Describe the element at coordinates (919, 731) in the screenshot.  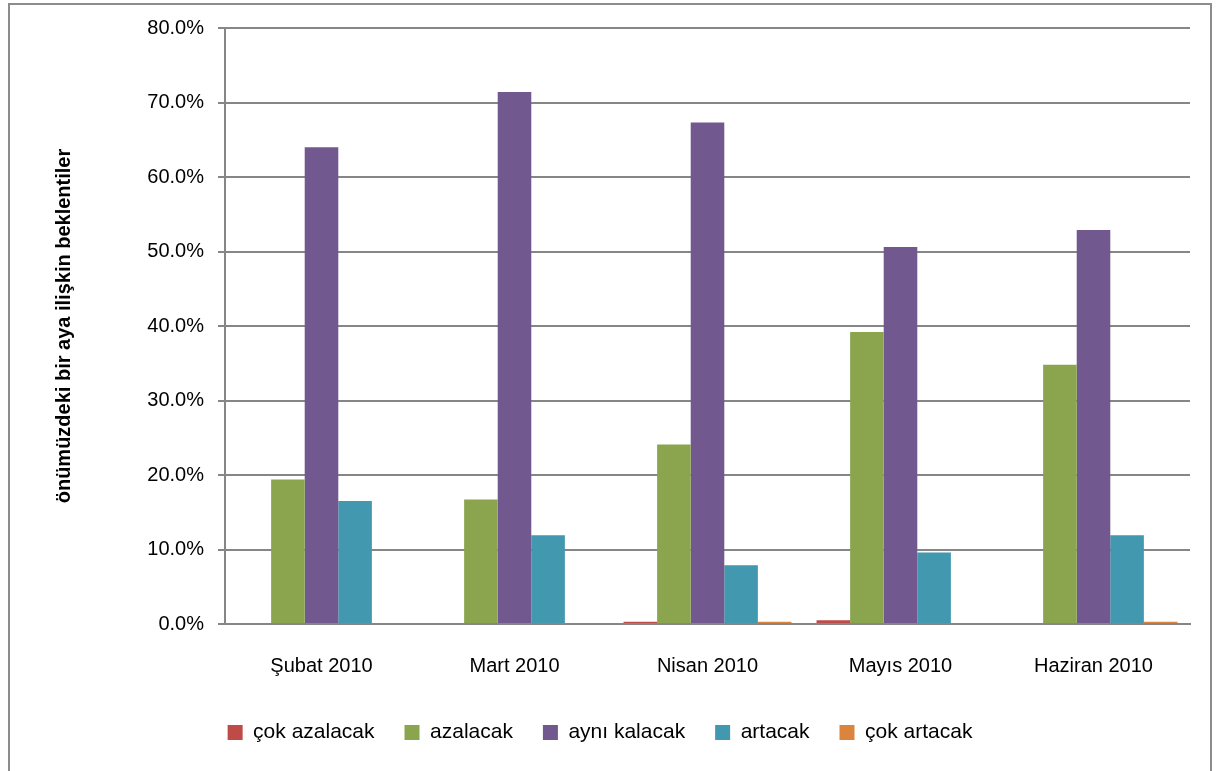
I see `legend-label: çok artacak` at that location.